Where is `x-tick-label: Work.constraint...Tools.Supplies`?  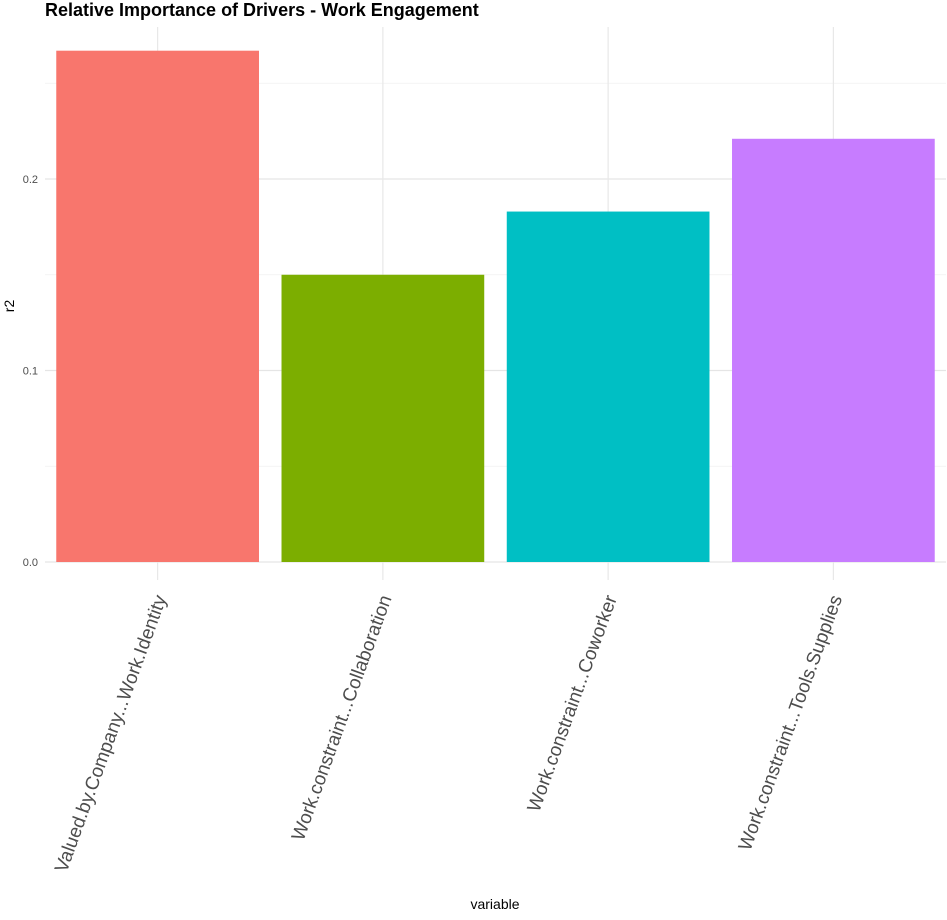 x-tick-label: Work.constraint...Tools.Supplies is located at coordinates (791, 723).